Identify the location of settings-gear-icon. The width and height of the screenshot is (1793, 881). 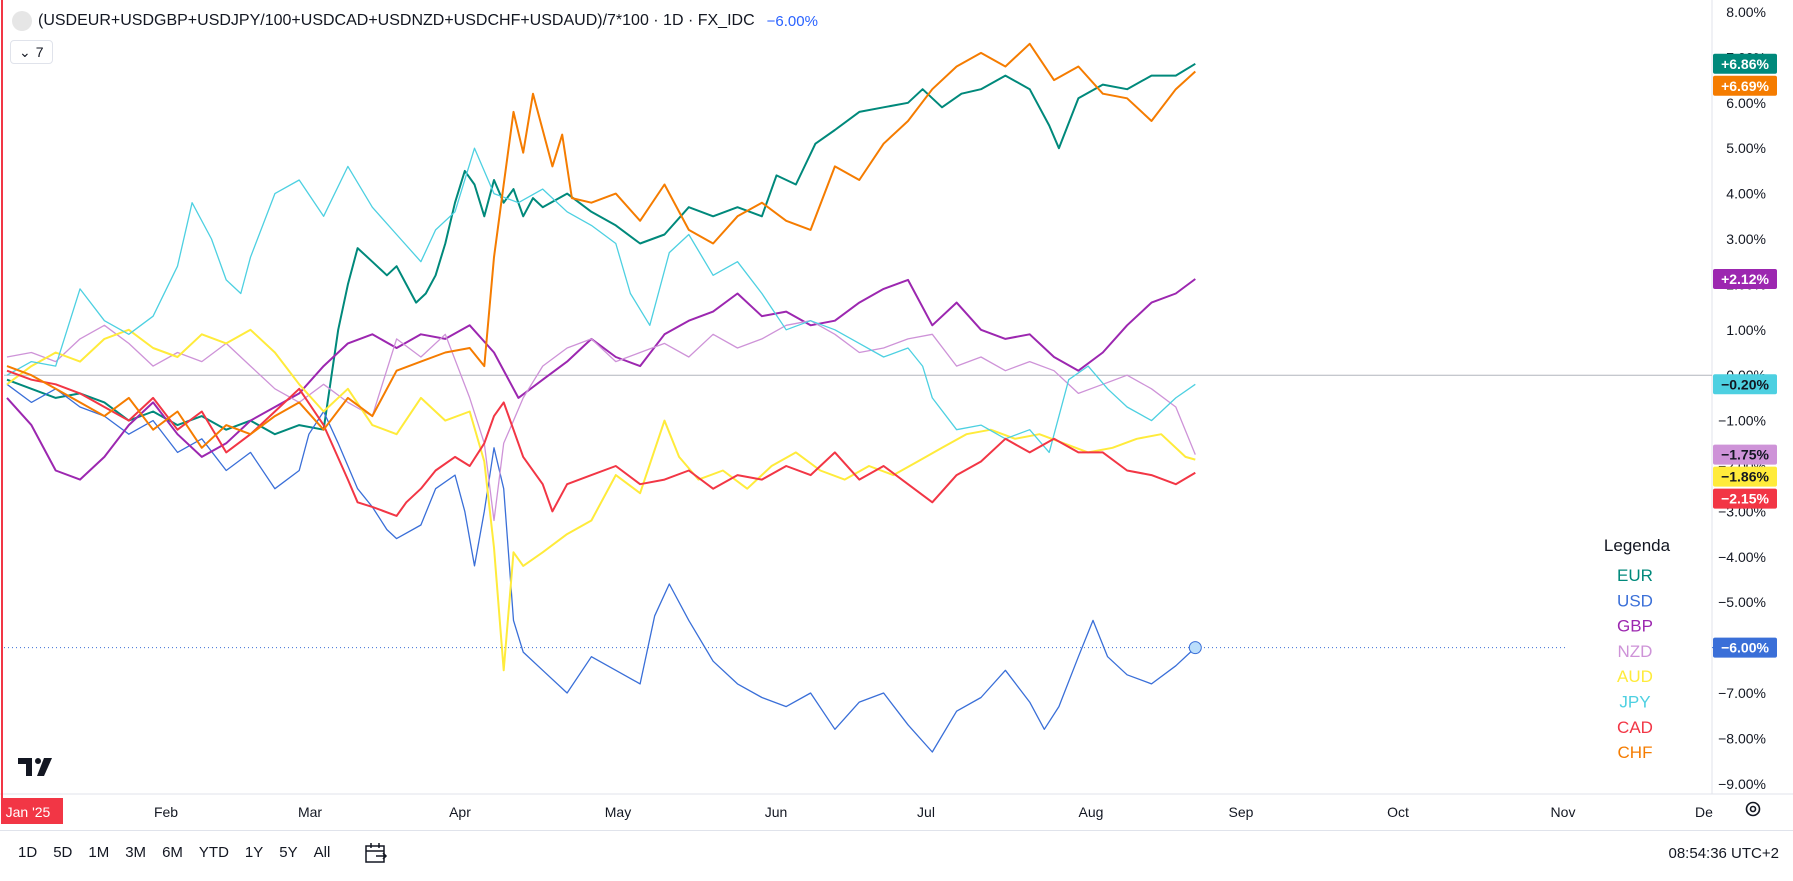
(1753, 809).